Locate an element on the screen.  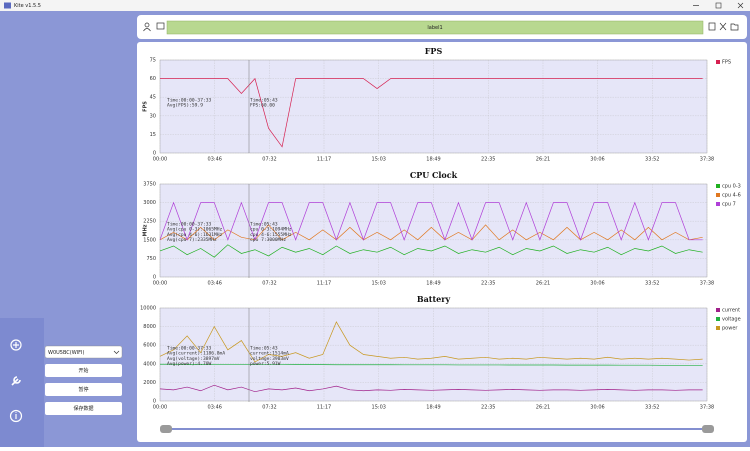
legend-label: cpu 0-3 is located at coordinates (731, 187).